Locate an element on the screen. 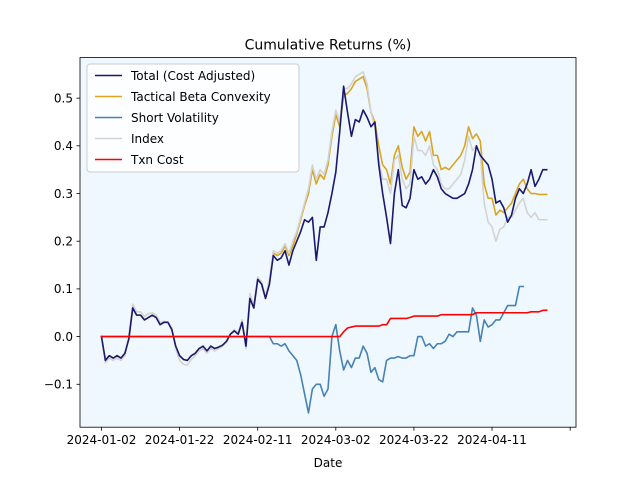 The width and height of the screenshot is (640, 480). x-tick-label: 2024-02-11 is located at coordinates (258, 440).